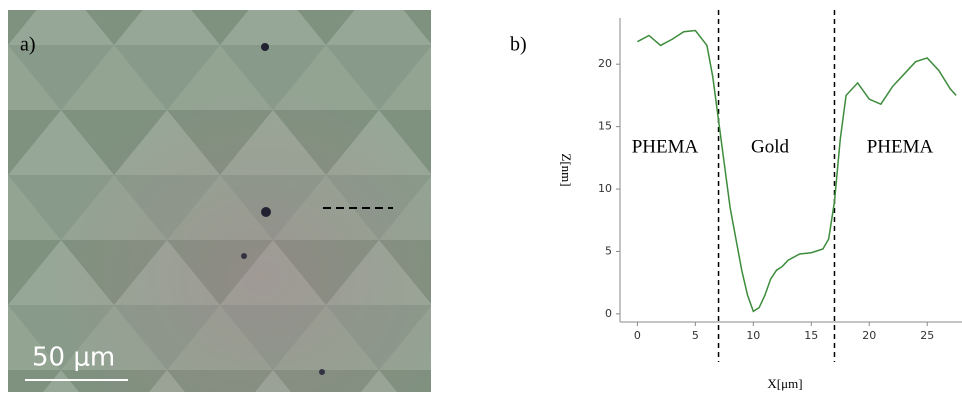 Image resolution: width=962 pixels, height=397 pixels. Describe the element at coordinates (608, 313) in the screenshot. I see `y-tick-label: 0` at that location.